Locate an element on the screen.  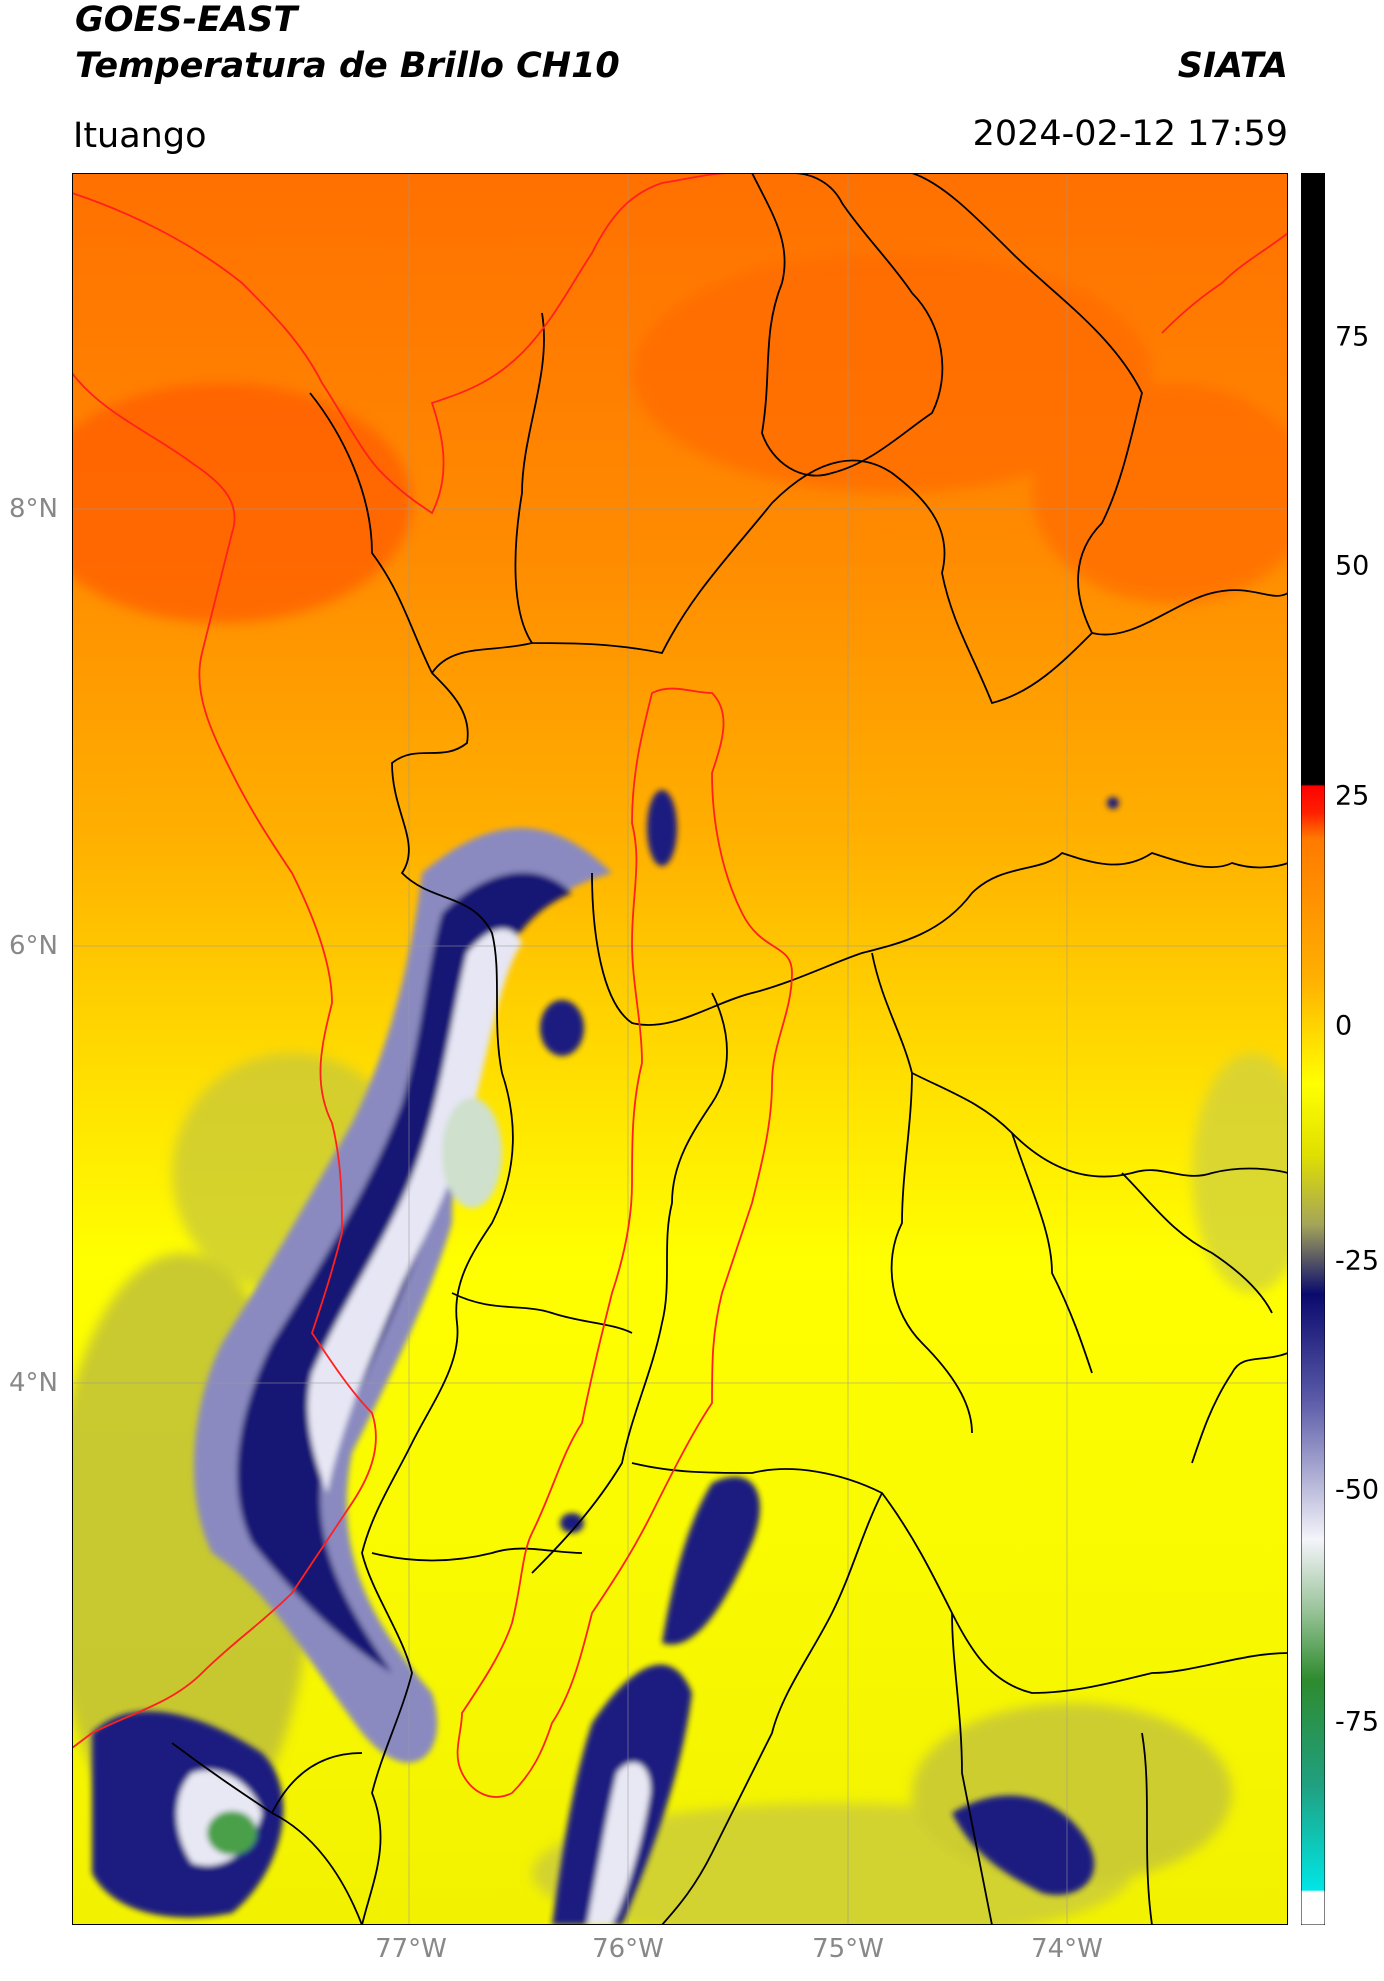
colorbar-tick-50: 50 is located at coordinates (1352, 566).